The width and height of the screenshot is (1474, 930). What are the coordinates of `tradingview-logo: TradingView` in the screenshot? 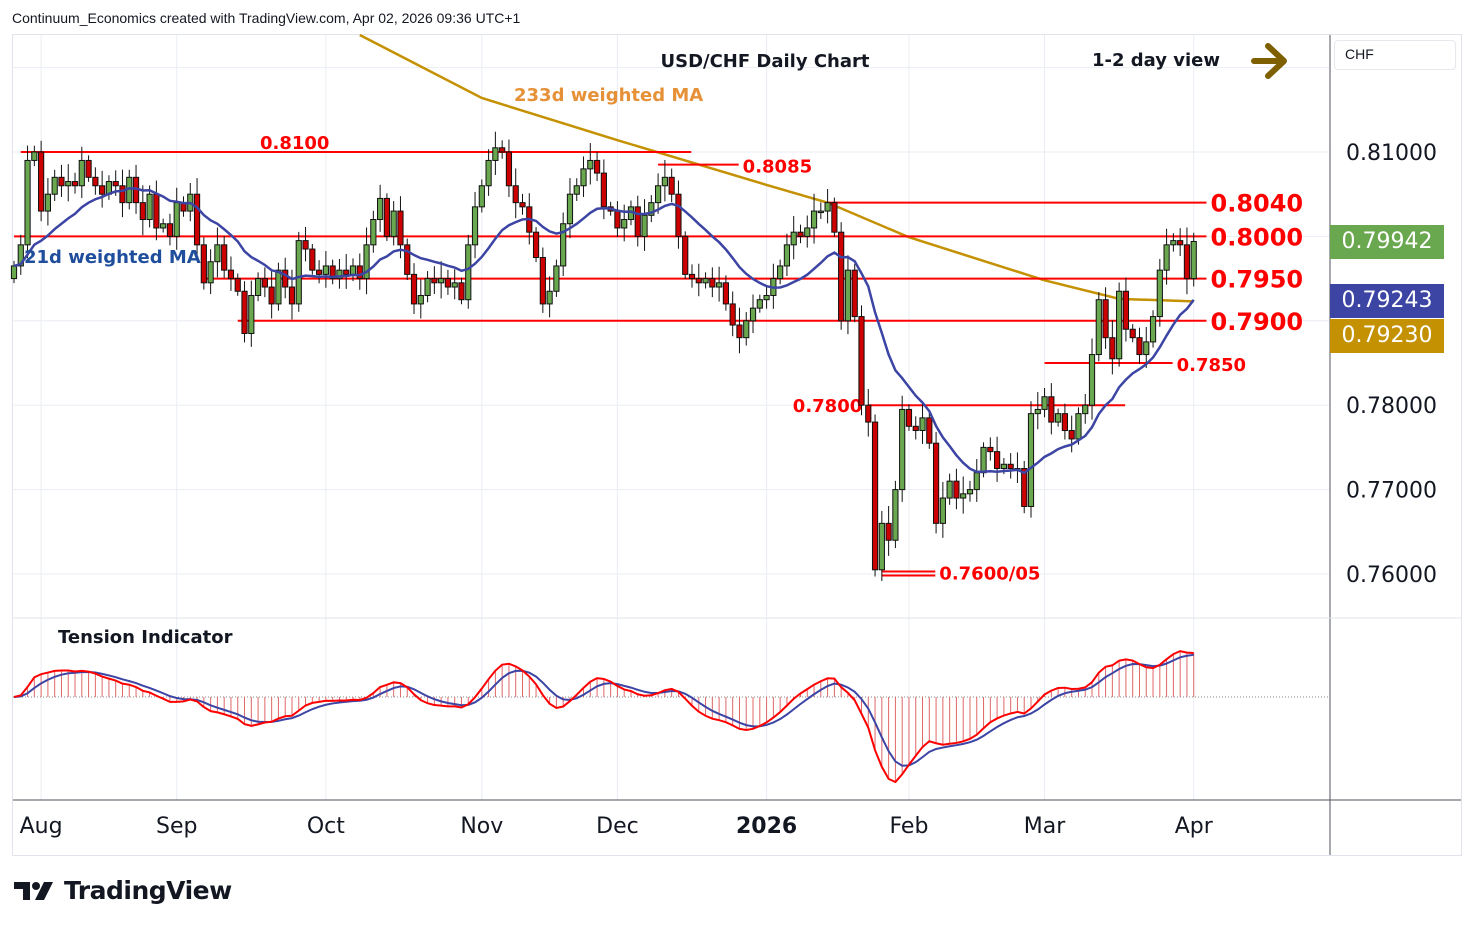 It's located at (123, 890).